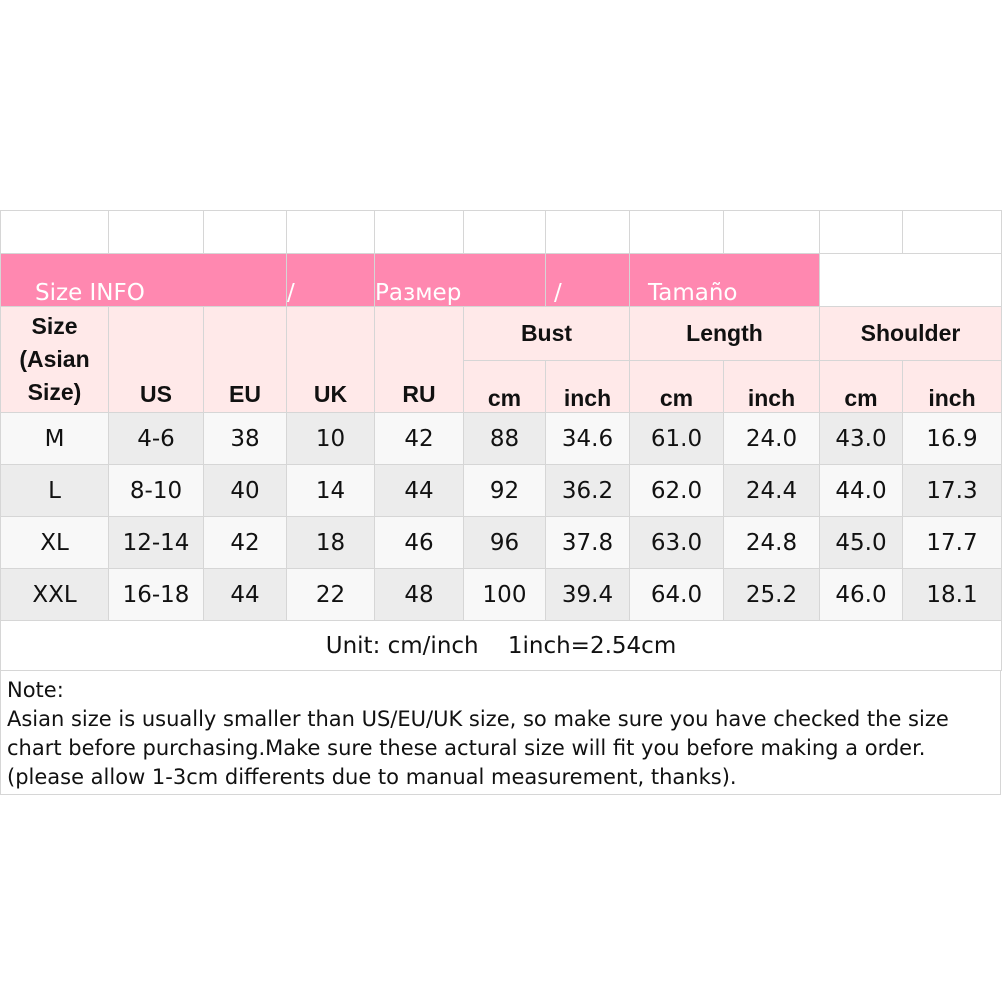 Image resolution: width=1002 pixels, height=1002 pixels. What do you see at coordinates (54, 542) in the screenshot?
I see `table-cell: XL` at bounding box center [54, 542].